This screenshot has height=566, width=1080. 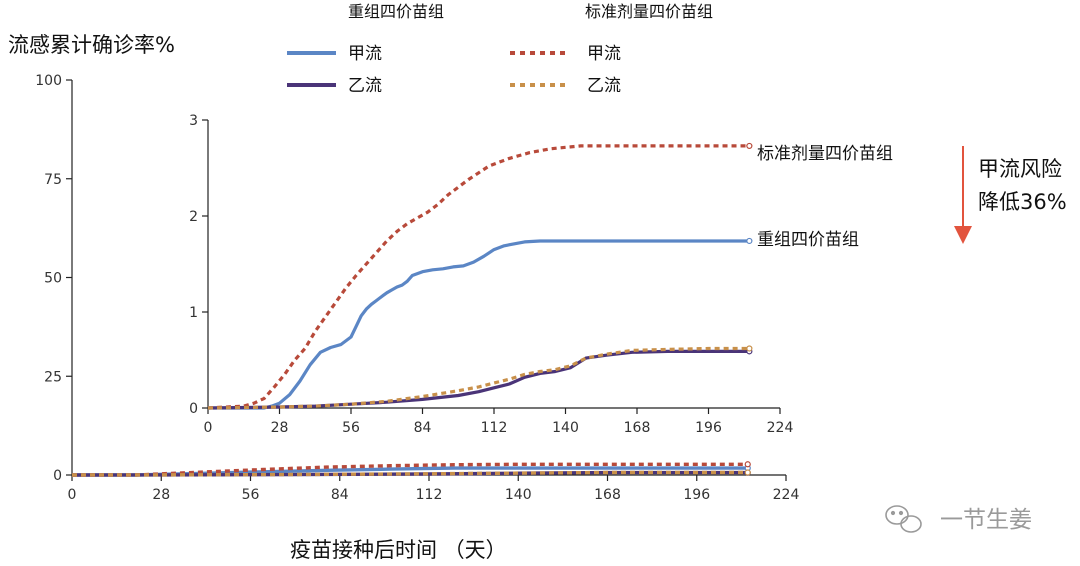 What do you see at coordinates (825, 154) in the screenshot?
I see `end-label-standard: 标准剂量四价苗组` at bounding box center [825, 154].